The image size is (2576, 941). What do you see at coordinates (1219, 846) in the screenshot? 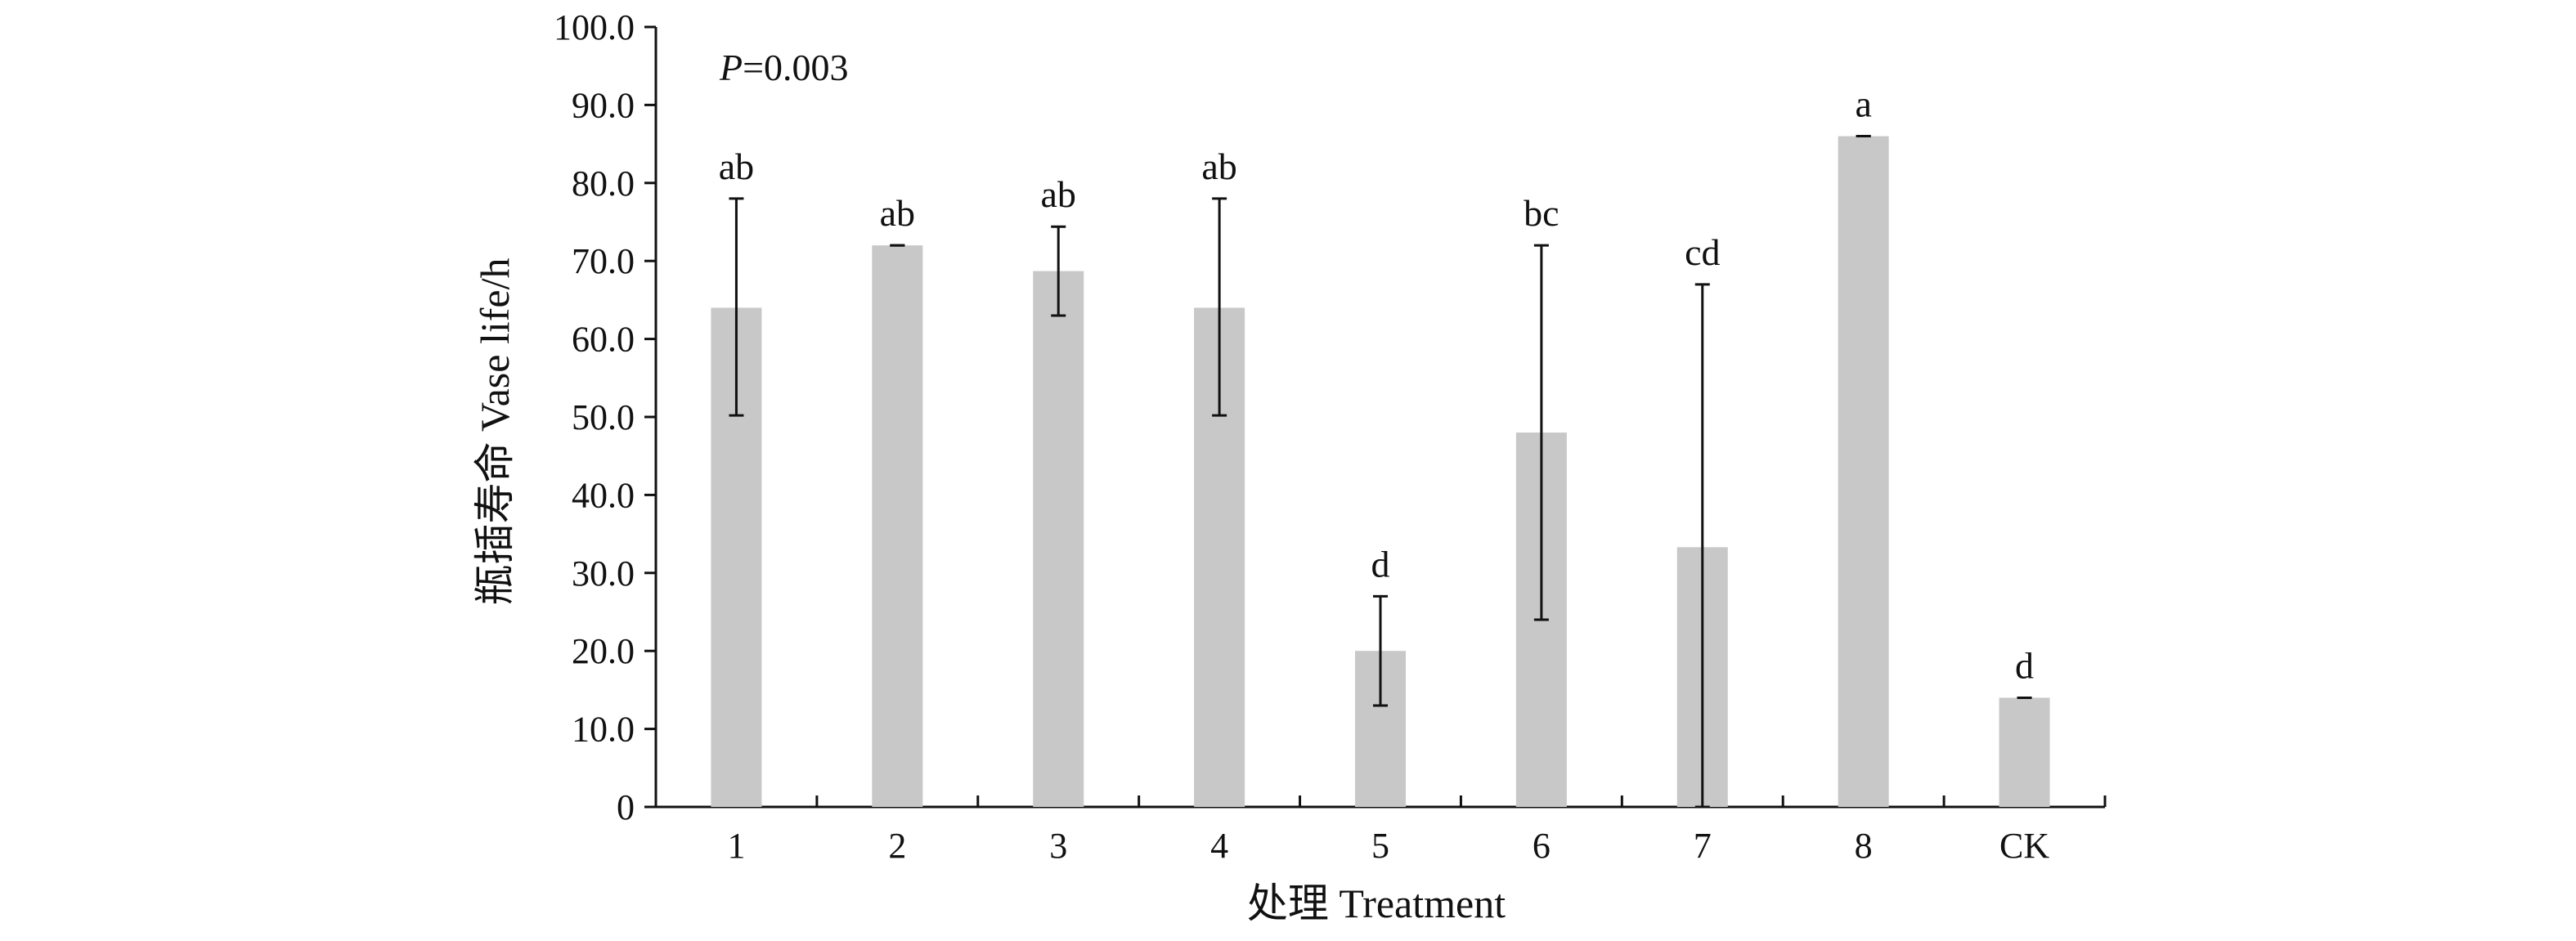
I see `x-tick-label: 4` at bounding box center [1219, 846].